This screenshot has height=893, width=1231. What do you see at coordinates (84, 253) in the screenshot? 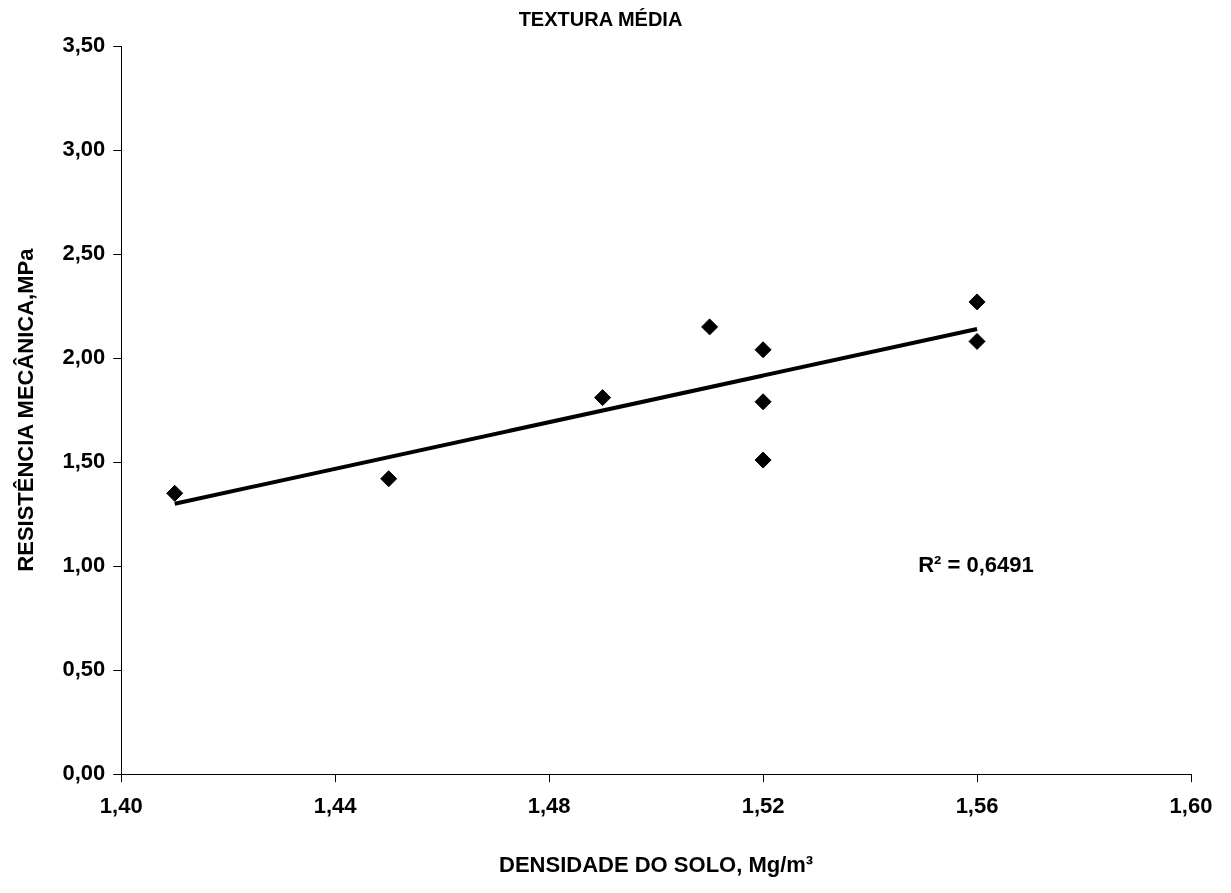
I see `y-tick-label: 2,50` at bounding box center [84, 253].